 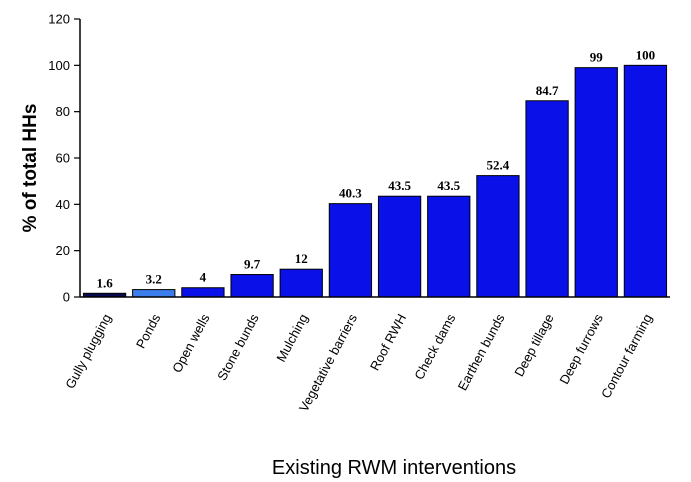 What do you see at coordinates (63, 204) in the screenshot?
I see `y-tick-label: 40` at bounding box center [63, 204].